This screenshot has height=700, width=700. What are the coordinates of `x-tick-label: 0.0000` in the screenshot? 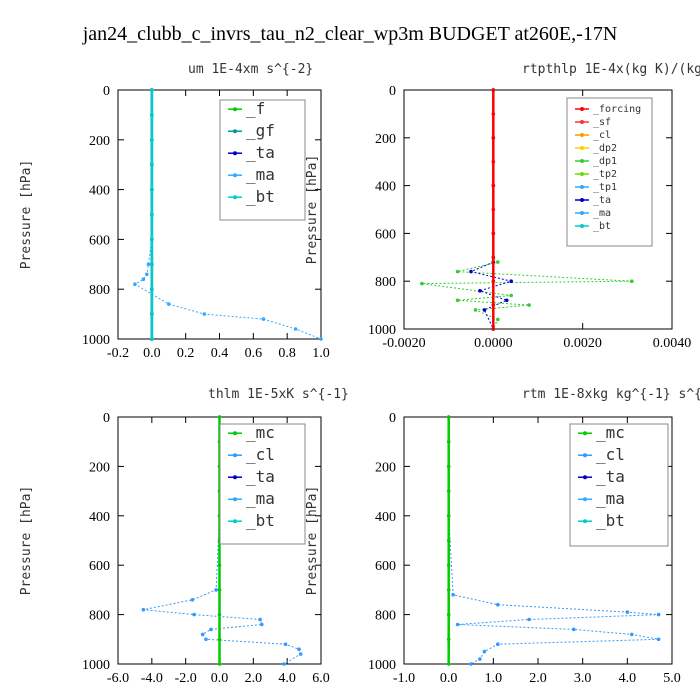 It's located at (493, 343).